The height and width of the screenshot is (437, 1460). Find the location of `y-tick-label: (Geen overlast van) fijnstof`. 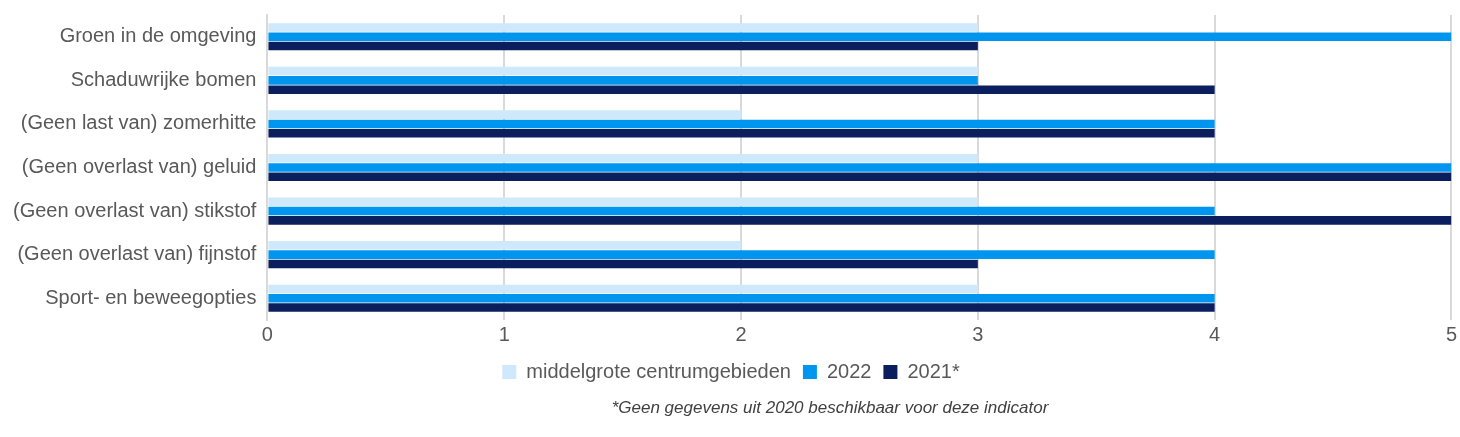

y-tick-label: (Geen overlast van) fijnstof is located at coordinates (137, 253).